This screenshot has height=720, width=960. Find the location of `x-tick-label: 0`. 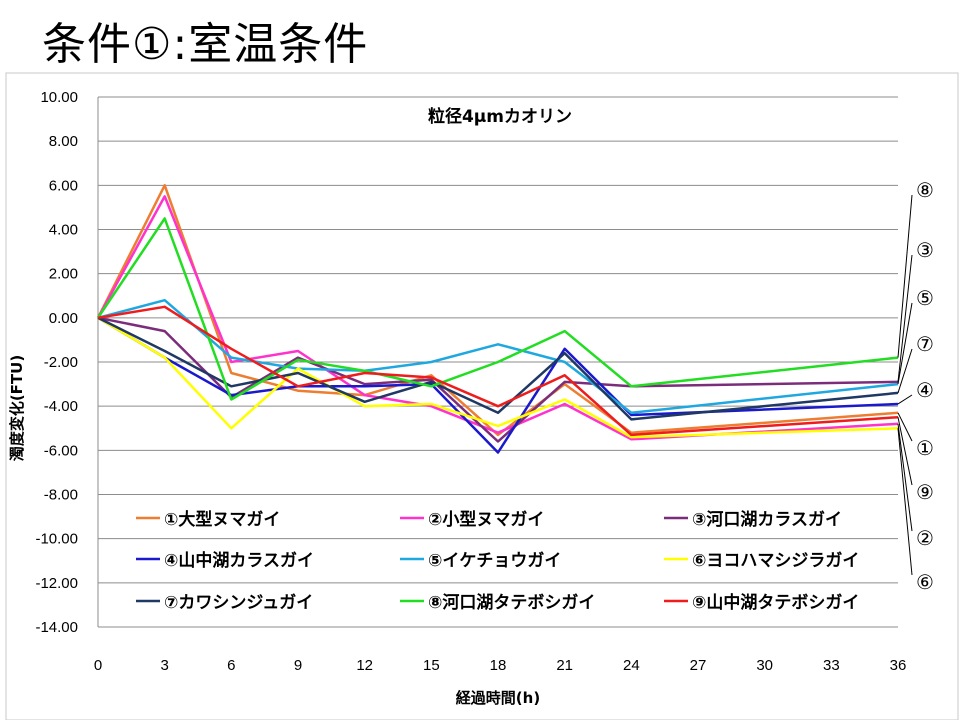

x-tick-label: 0 is located at coordinates (98, 665).